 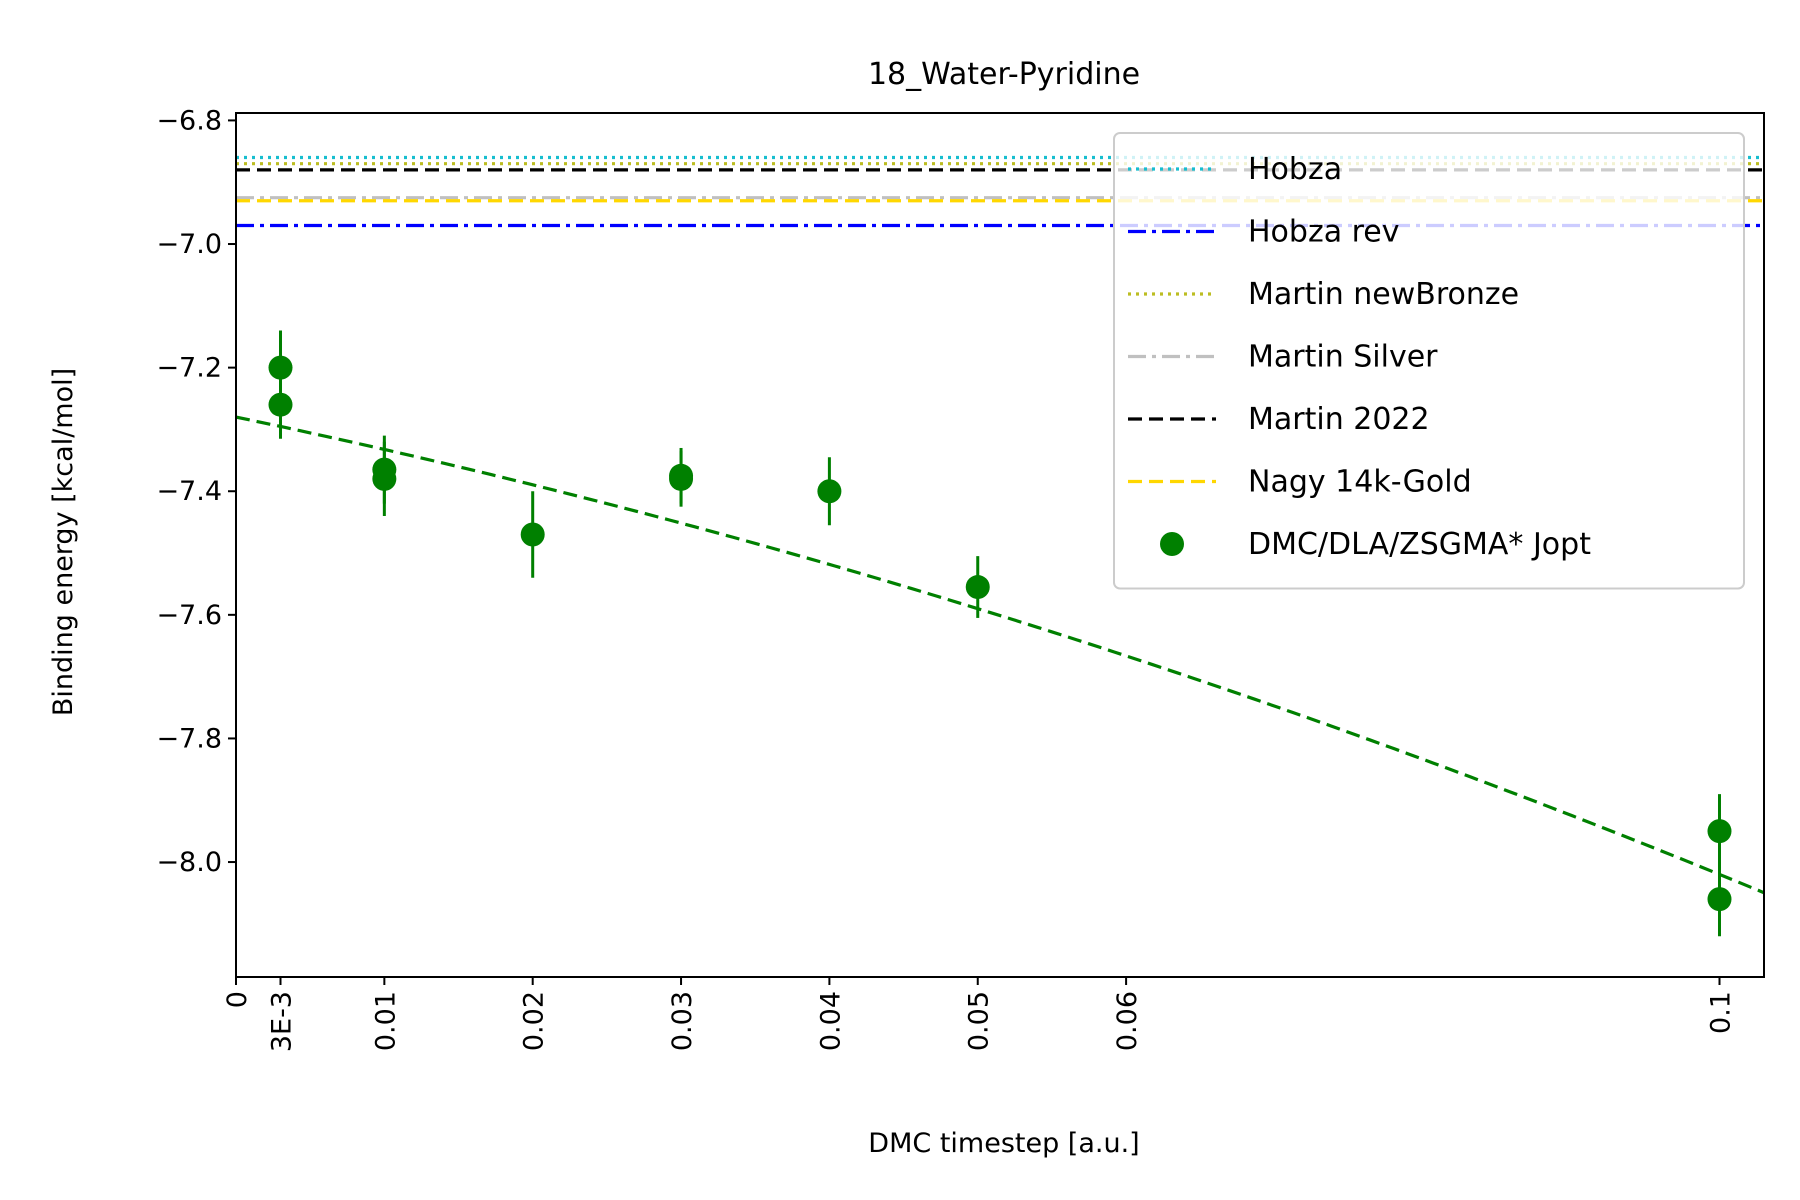 What do you see at coordinates (189, 120) in the screenshot?
I see `y-tick-label: −6.8` at bounding box center [189, 120].